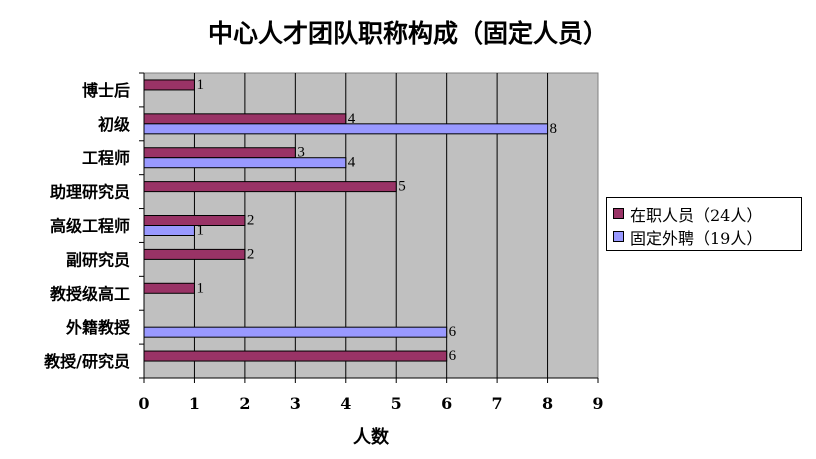  What do you see at coordinates (345, 403) in the screenshot?
I see `x-tick-label: 4` at bounding box center [345, 403].